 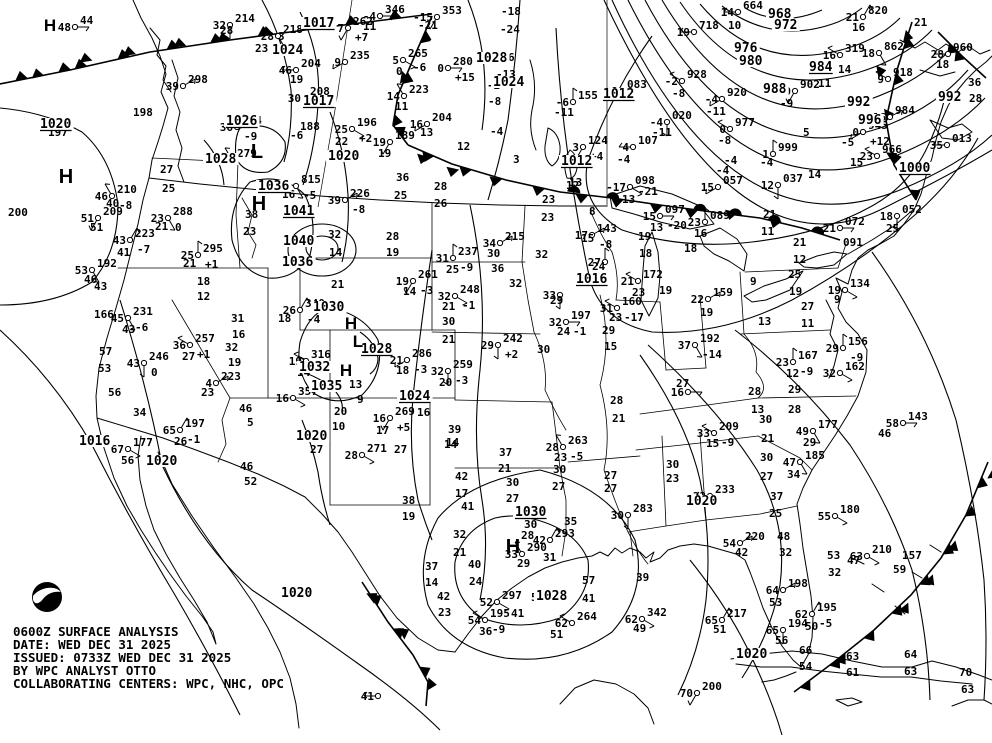 I want to click on station-pressure: 920, so click(x=737, y=92).